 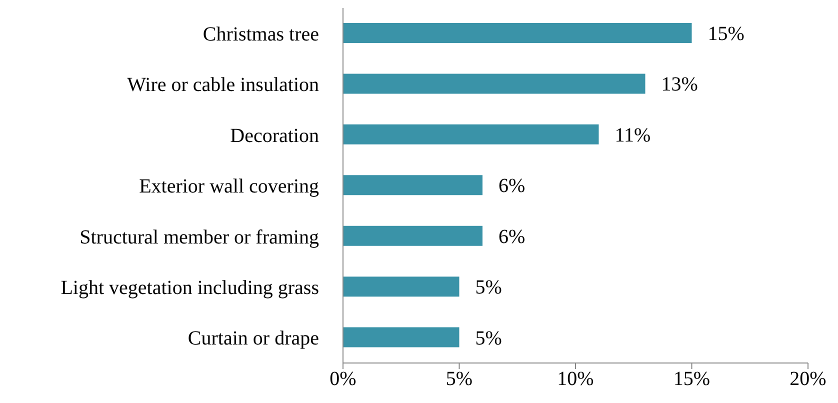 I want to click on y-tick-label: Decoration, so click(x=274, y=135).